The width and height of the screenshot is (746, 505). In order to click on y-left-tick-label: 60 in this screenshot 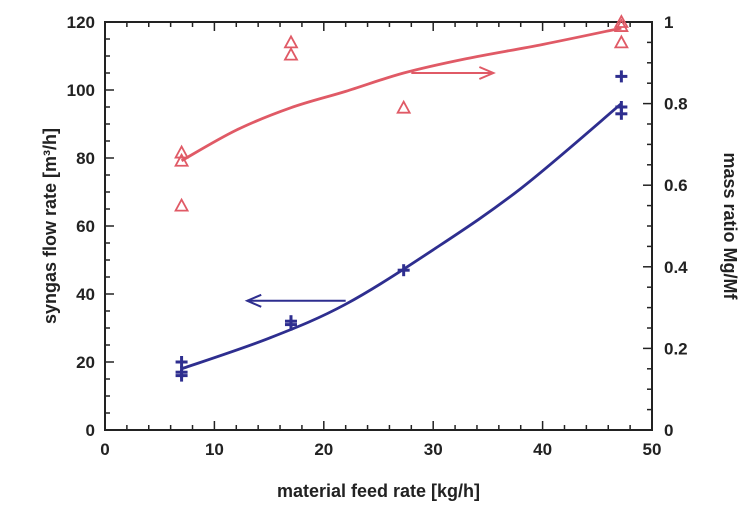, I will do `click(85, 226)`.